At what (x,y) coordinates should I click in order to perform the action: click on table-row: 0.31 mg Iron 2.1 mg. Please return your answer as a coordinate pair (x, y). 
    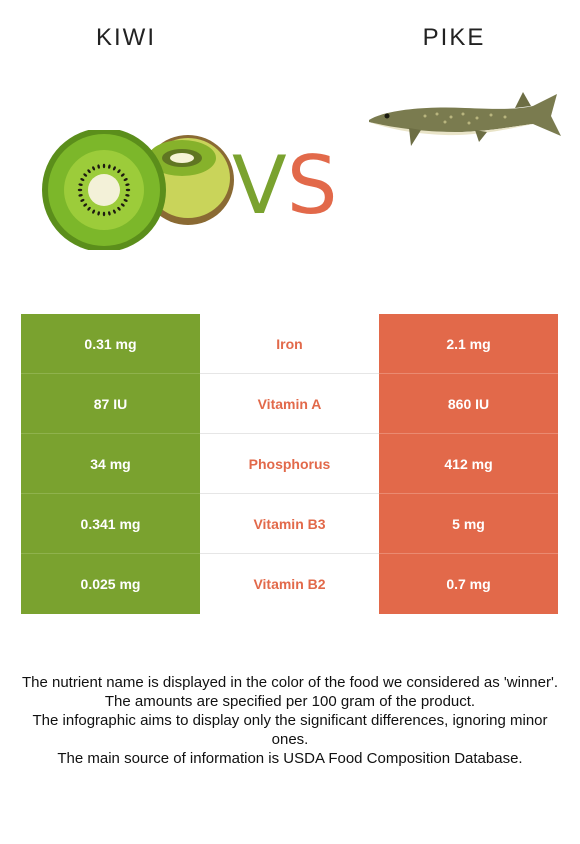
    Looking at the image, I should click on (289, 344).